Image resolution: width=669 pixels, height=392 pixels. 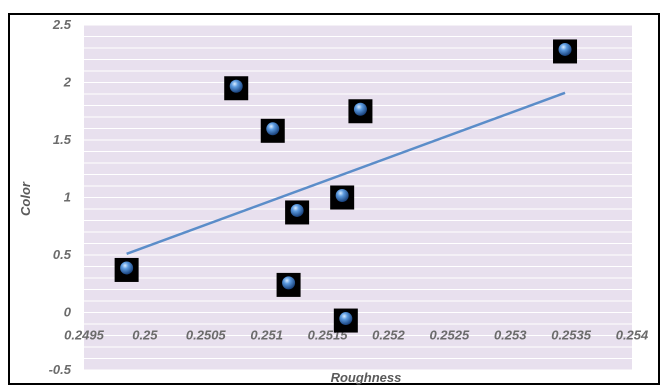 I want to click on y-tick-label: 2.5, so click(x=62, y=24).